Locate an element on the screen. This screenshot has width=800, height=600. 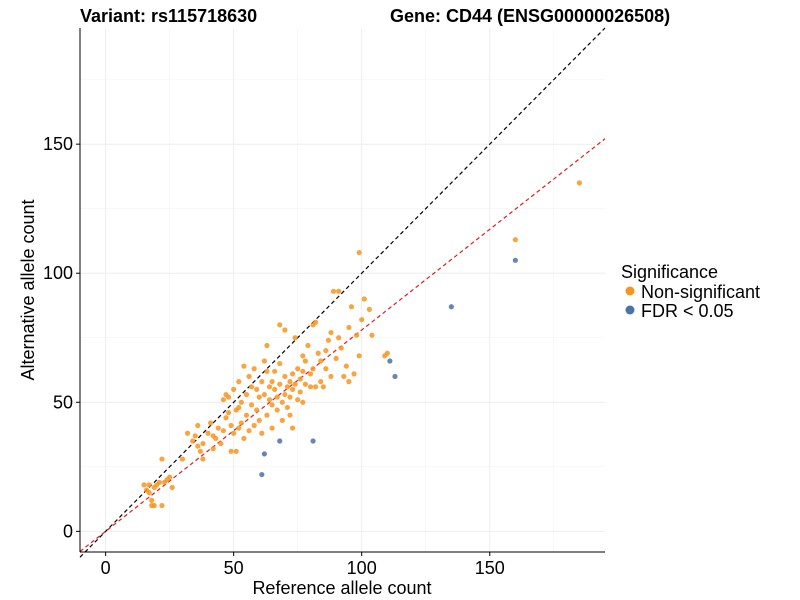
chart-title-gene: Gene: CD44 (ENSG00000026508) is located at coordinates (530, 16).